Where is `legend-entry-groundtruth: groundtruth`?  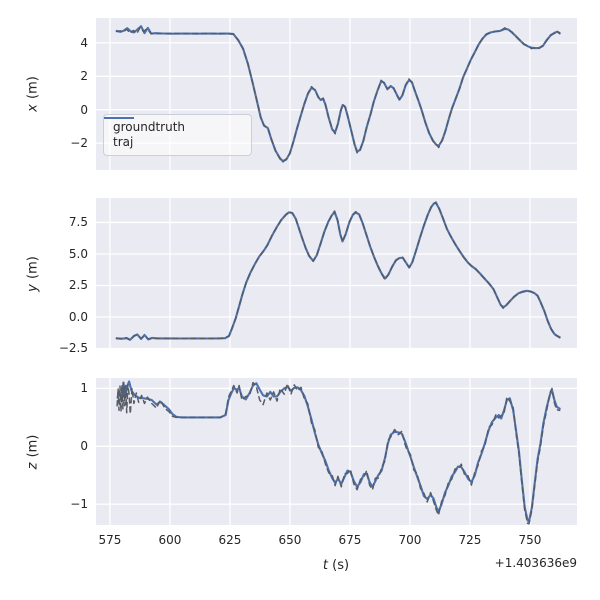 legend-entry-groundtruth: groundtruth is located at coordinates (173, 126).